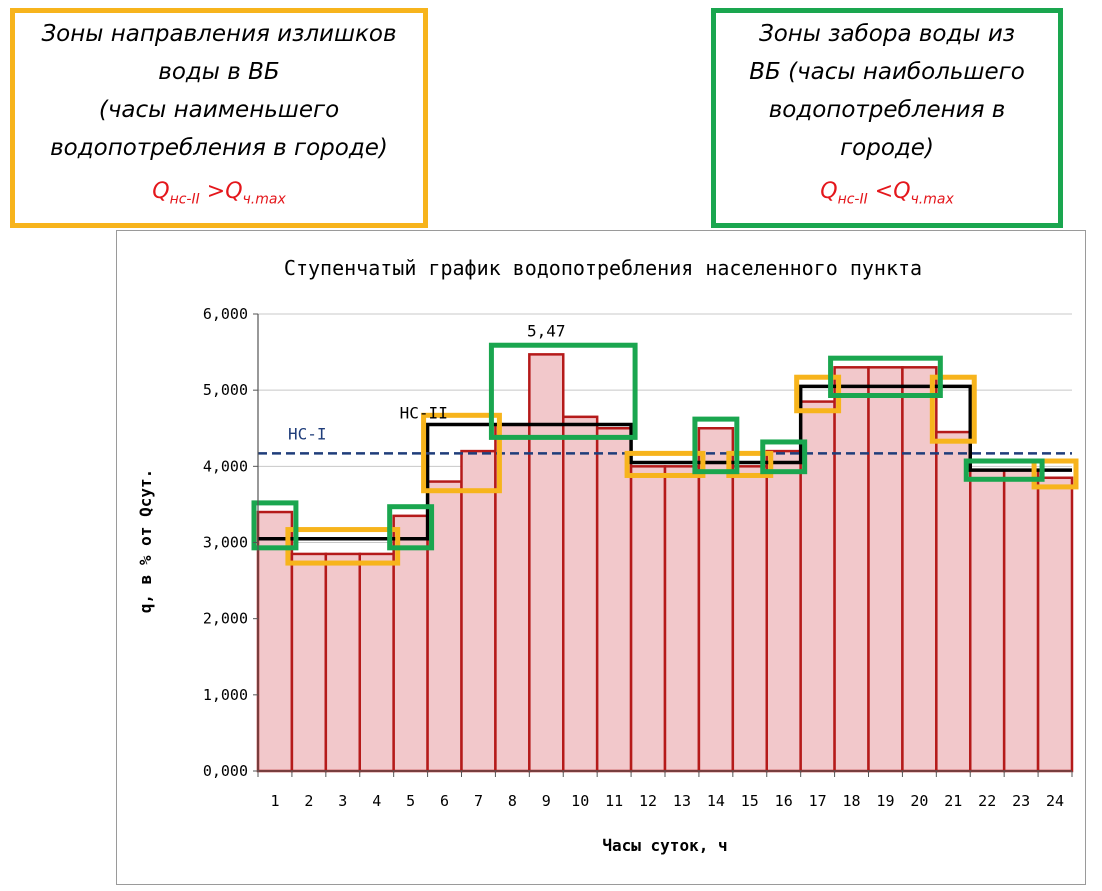 The width and height of the screenshot is (1102, 891). I want to click on peak-value-label: 5,47, so click(546, 330).